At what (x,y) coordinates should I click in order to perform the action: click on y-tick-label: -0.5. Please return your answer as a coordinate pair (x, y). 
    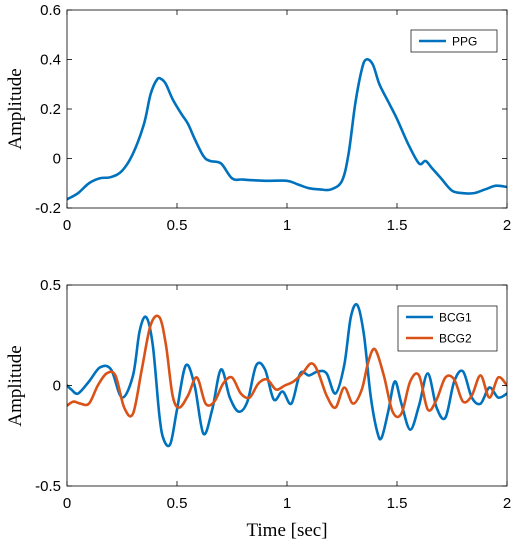
    Looking at the image, I should click on (48, 486).